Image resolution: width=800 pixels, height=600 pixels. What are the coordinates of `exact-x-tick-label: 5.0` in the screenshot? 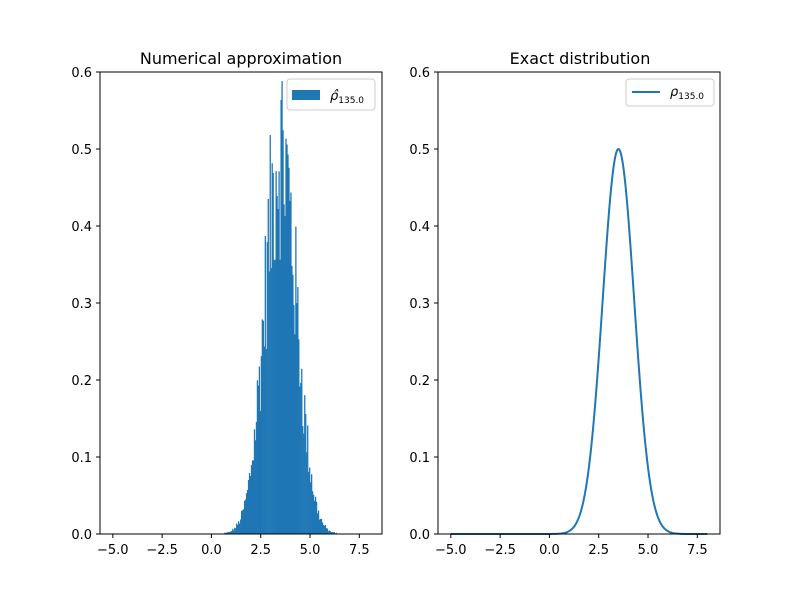 It's located at (648, 550).